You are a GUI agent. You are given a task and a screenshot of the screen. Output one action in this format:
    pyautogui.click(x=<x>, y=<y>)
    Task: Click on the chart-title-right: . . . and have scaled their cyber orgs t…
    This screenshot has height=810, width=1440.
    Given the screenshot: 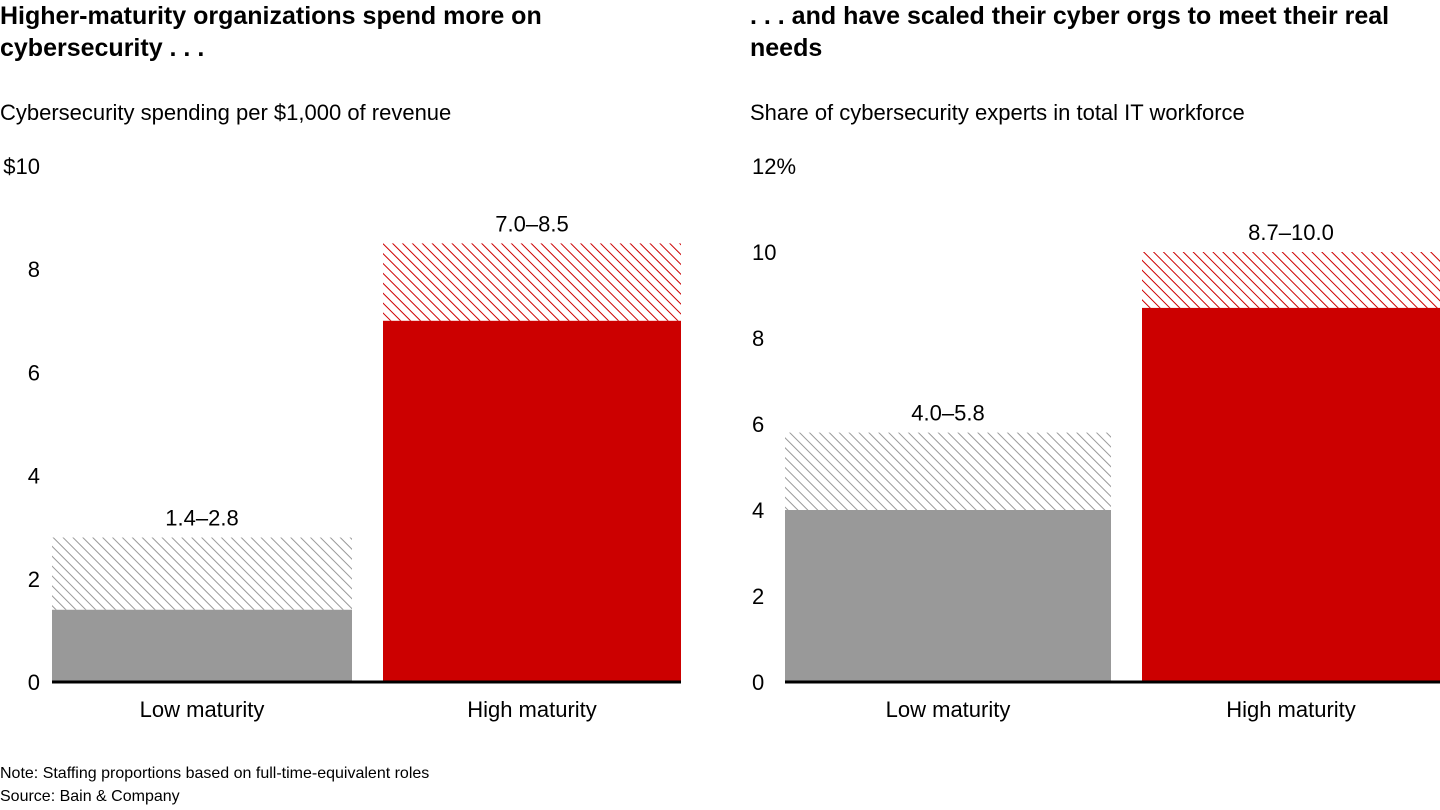 What is the action you would take?
    pyautogui.click(x=1070, y=32)
    